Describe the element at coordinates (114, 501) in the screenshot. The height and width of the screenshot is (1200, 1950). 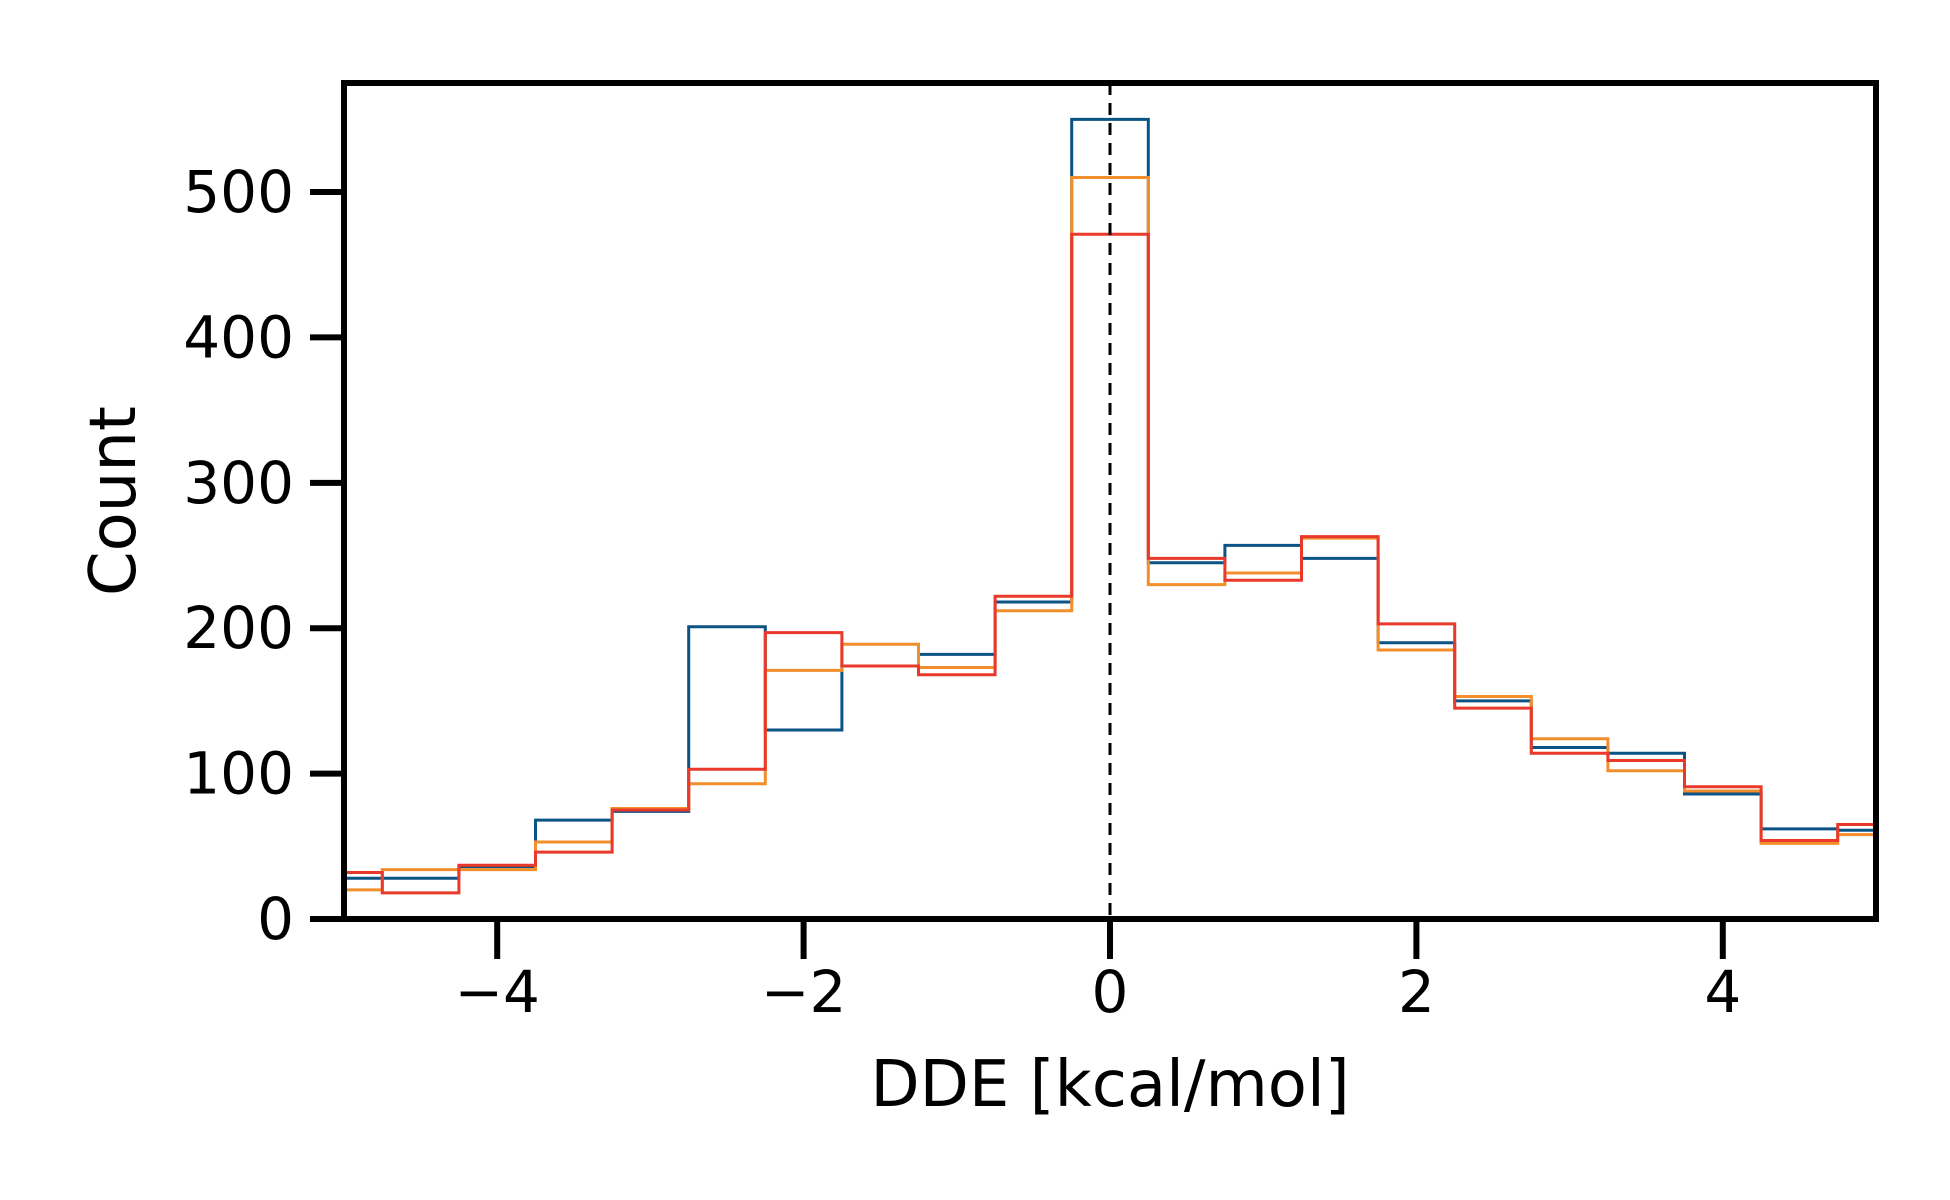
I see `y-axis-title: Count` at that location.